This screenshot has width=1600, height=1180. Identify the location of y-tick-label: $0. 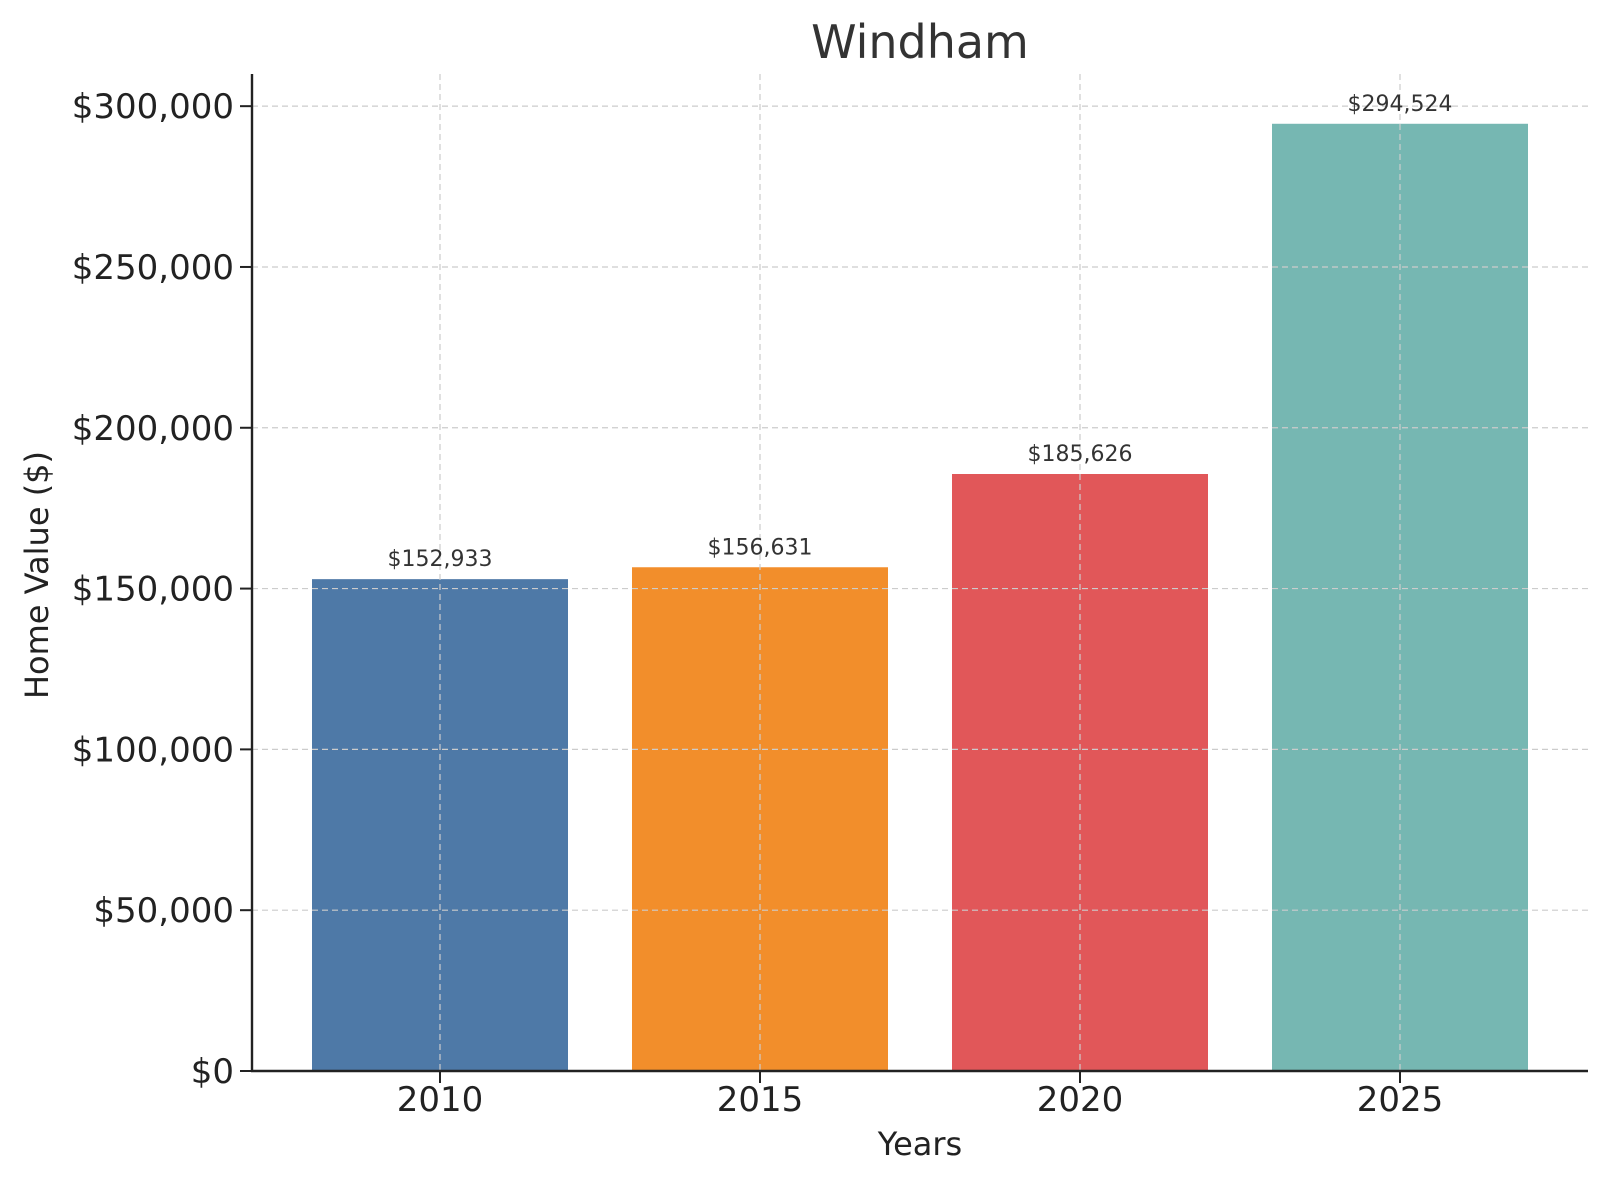
(212, 1072).